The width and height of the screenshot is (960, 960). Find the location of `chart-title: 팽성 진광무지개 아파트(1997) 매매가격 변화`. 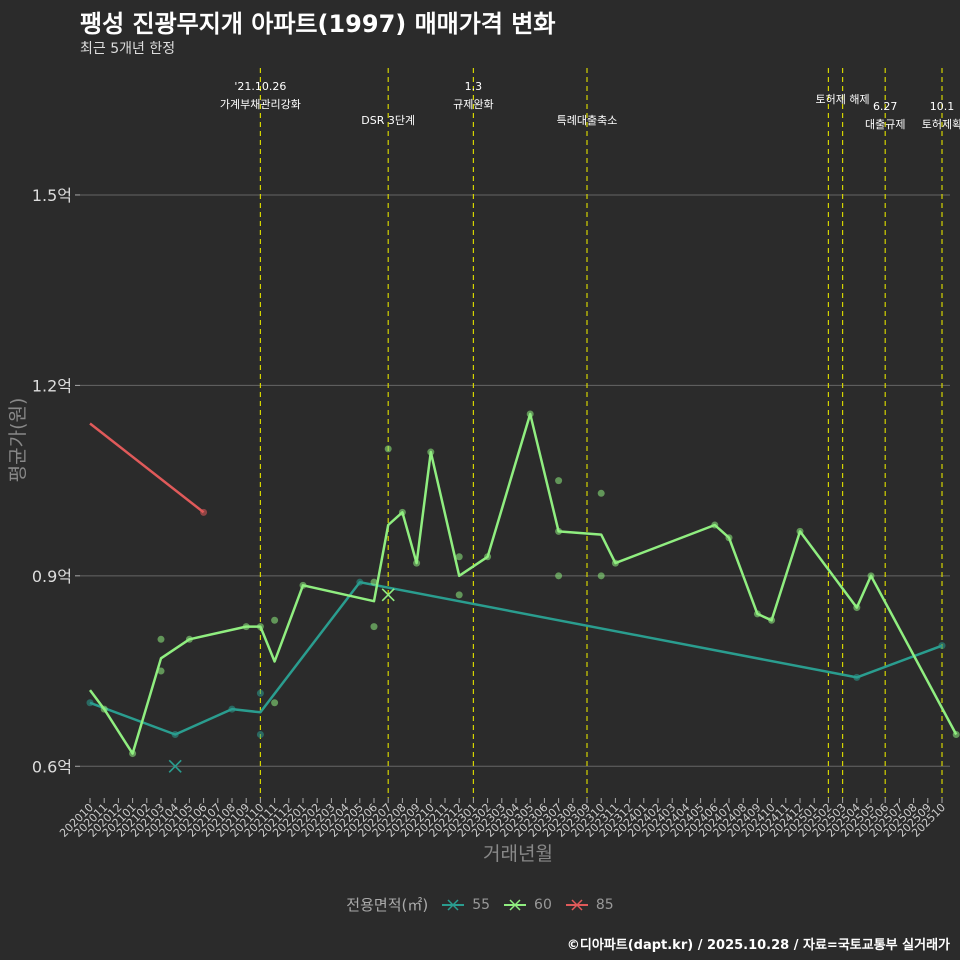

chart-title: 팽성 진광무지개 아파트(1997) 매매가격 변화 is located at coordinates (318, 24).